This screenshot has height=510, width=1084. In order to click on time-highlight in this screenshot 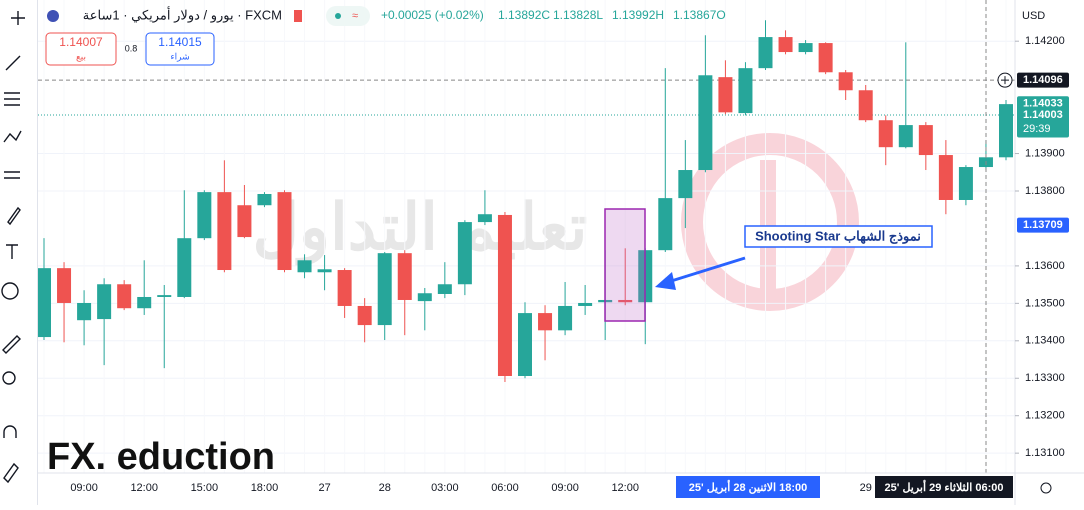, I will do `click(748, 487)`.